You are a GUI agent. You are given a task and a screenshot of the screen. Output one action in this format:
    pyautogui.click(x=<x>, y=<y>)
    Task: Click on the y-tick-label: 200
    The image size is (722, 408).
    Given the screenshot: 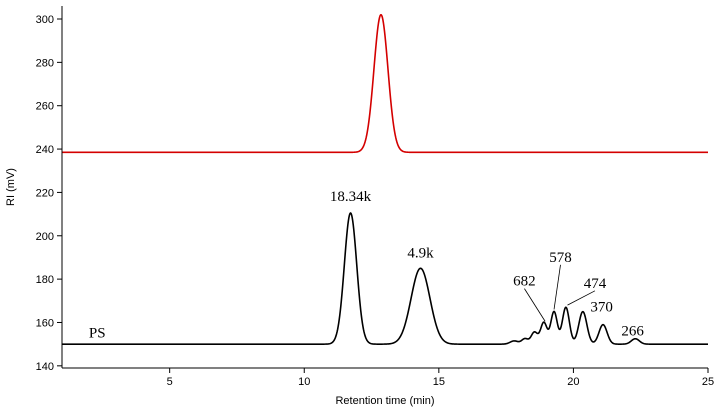 What is the action you would take?
    pyautogui.click(x=45, y=237)
    